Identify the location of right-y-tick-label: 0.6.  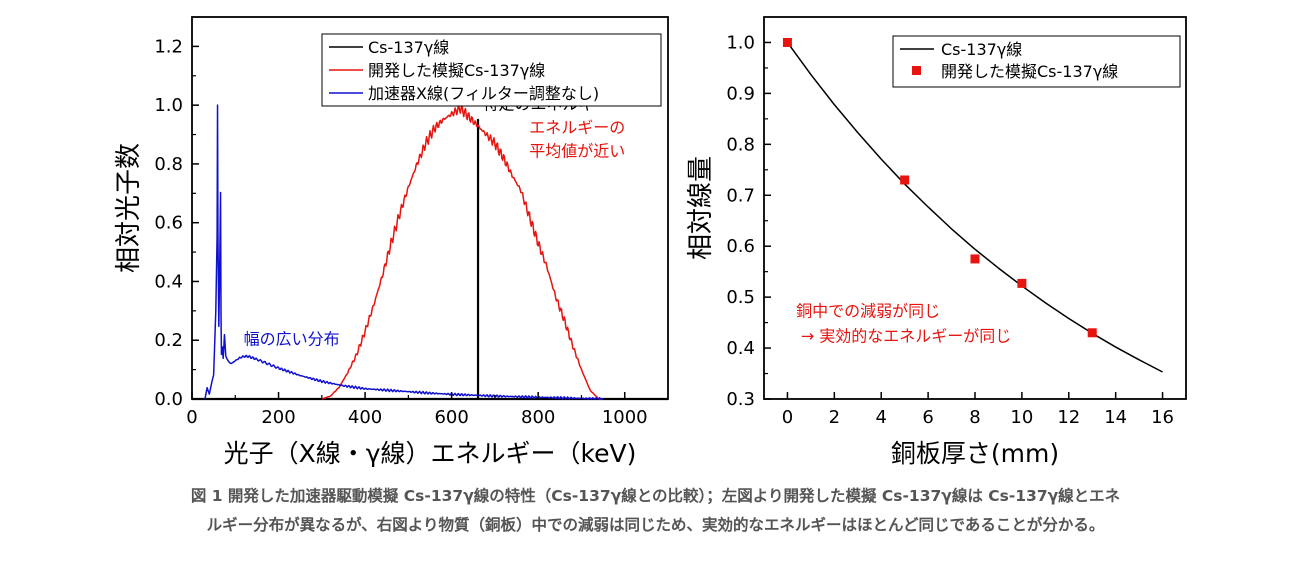
(740, 246).